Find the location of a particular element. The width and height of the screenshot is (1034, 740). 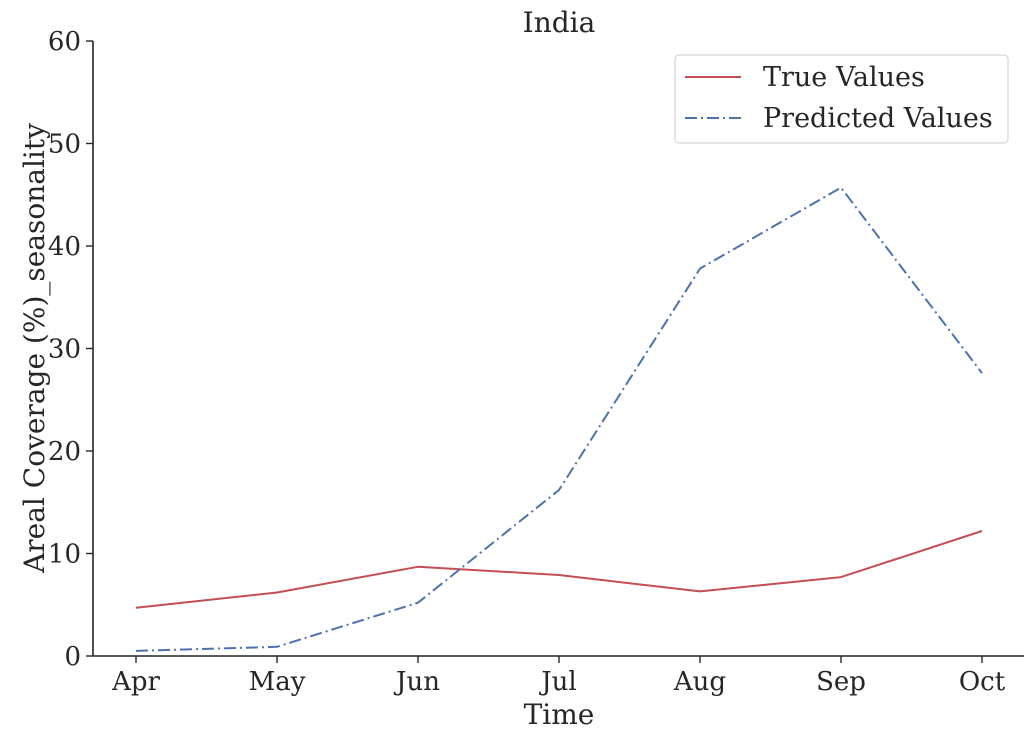

legend: True Values Predicted Values is located at coordinates (841, 99).